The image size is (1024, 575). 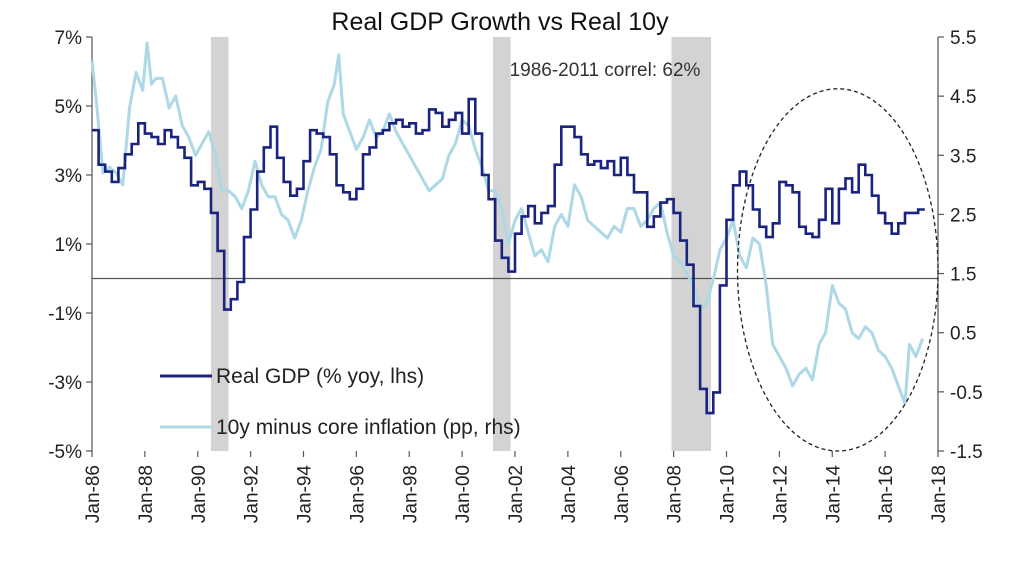 I want to click on x-tick-label: Jan-98, so click(x=410, y=494).